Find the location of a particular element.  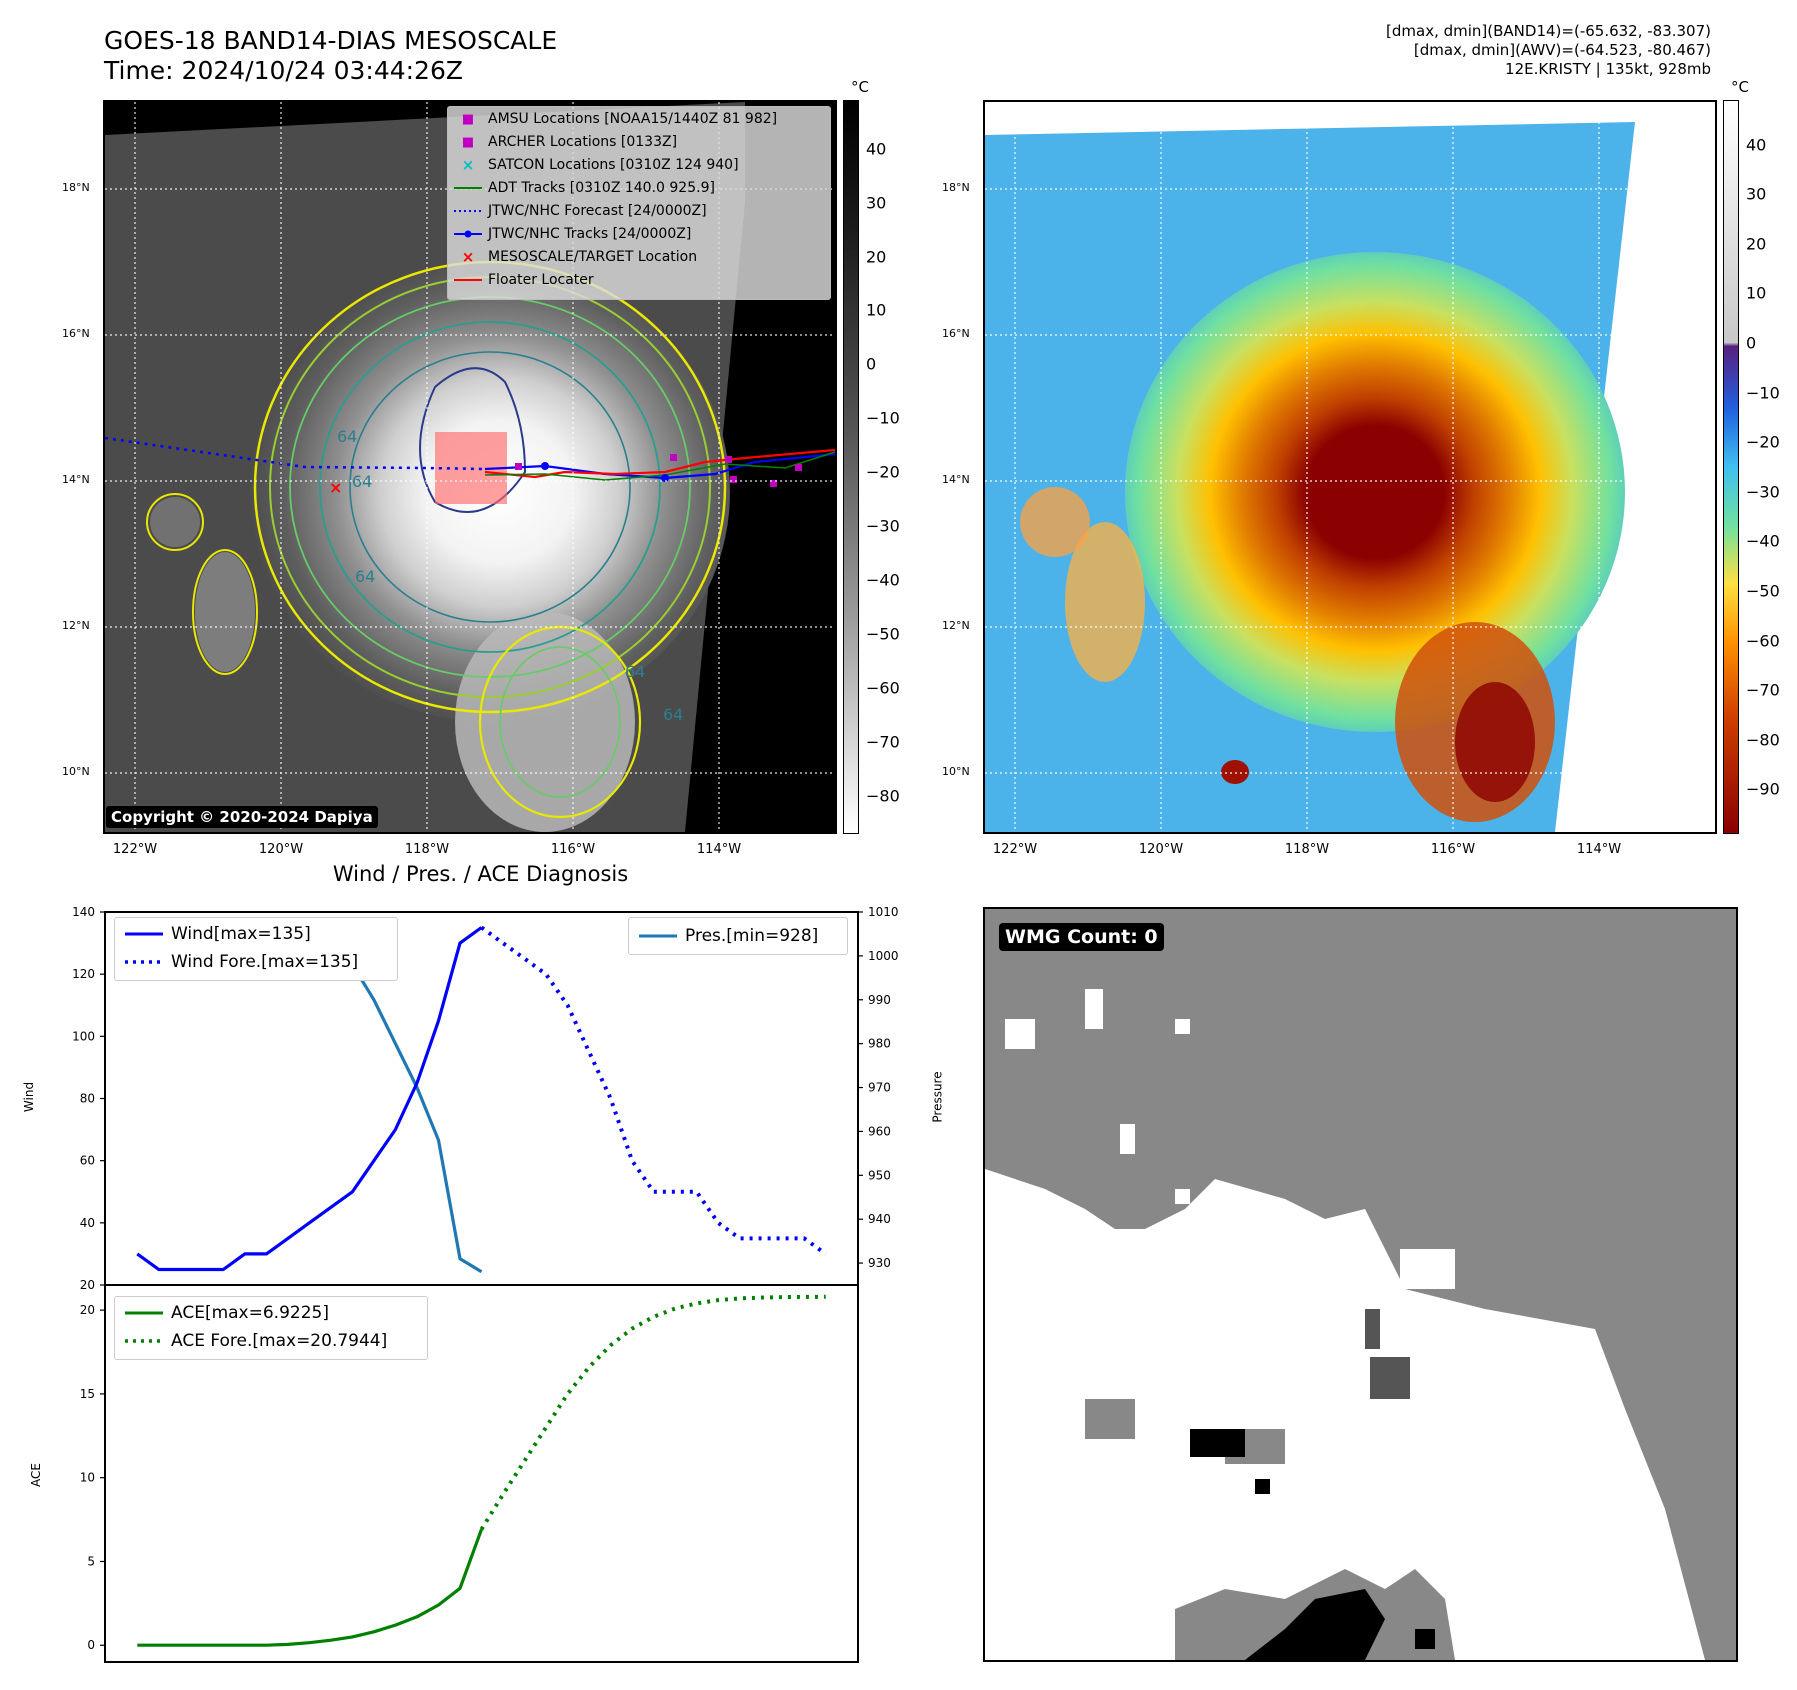

ir-colorbar is located at coordinates (851, 467).